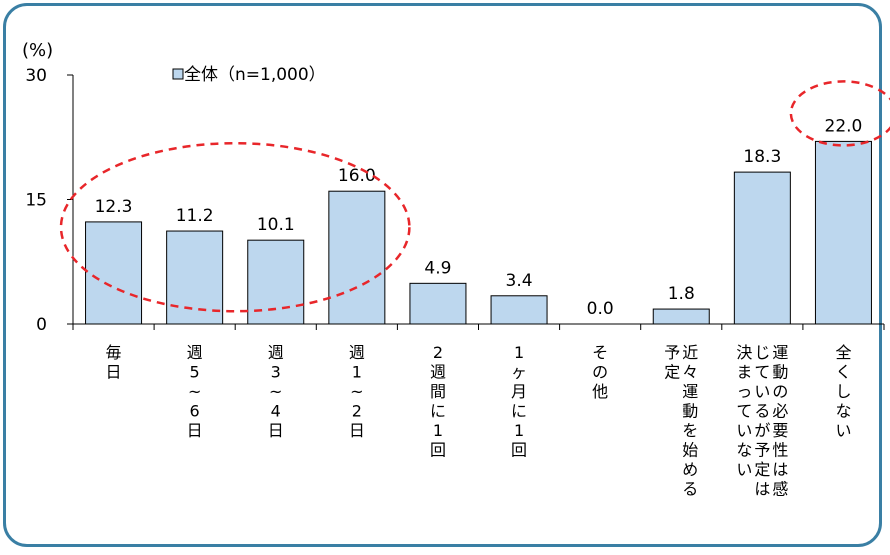  What do you see at coordinates (36, 201) in the screenshot?
I see `y-tick-label: 15` at bounding box center [36, 201].